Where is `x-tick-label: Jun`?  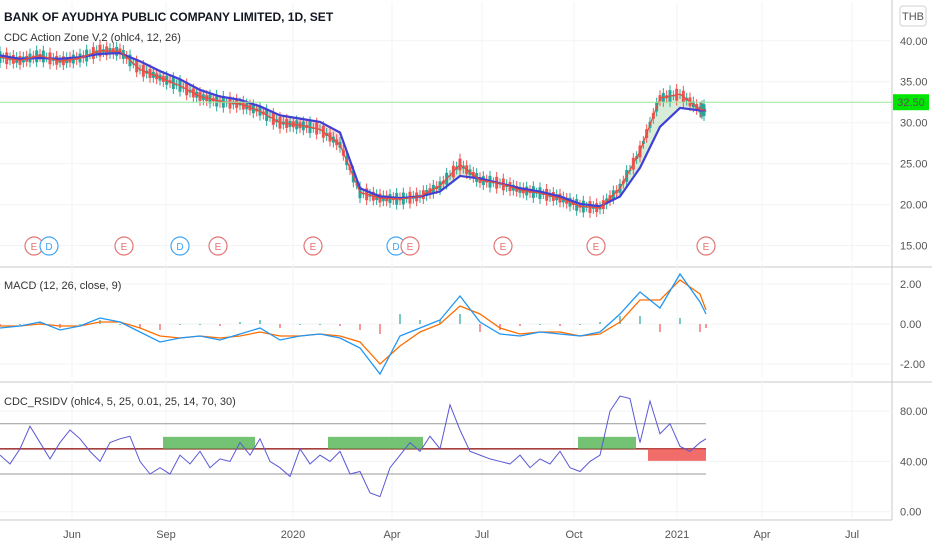 x-tick-label: Jun is located at coordinates (72, 535).